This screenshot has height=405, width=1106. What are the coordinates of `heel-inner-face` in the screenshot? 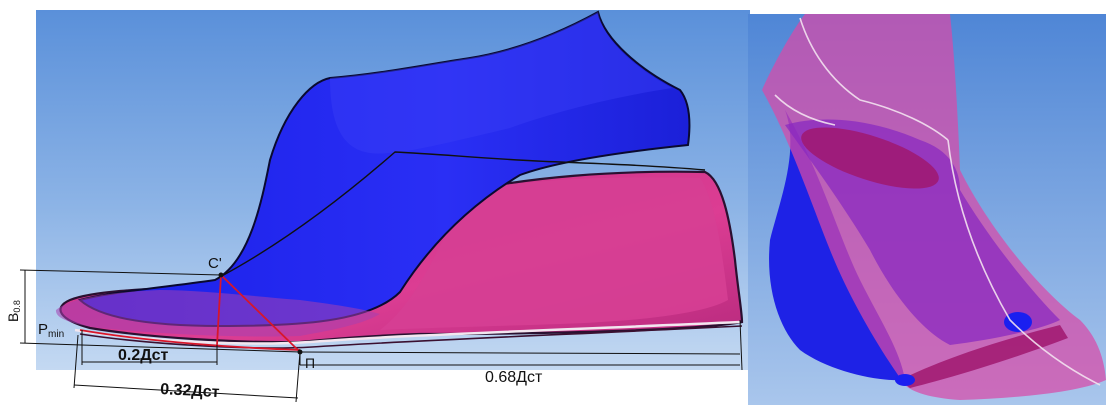 It's located at (554, 253).